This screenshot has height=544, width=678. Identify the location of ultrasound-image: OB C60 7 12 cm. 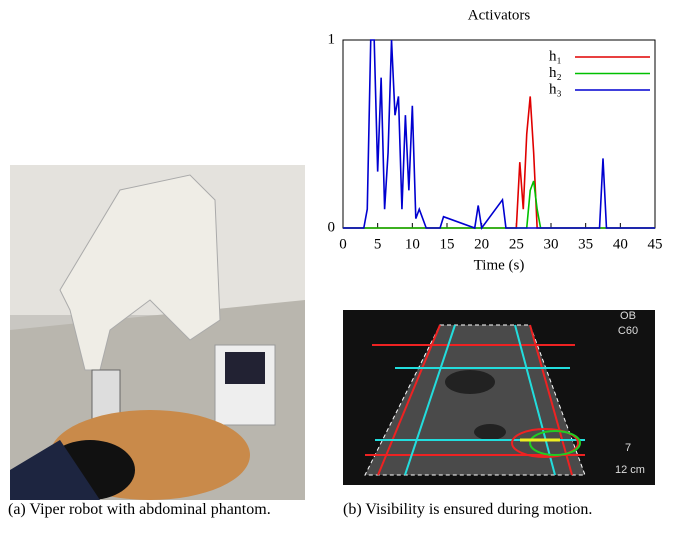
(499, 397).